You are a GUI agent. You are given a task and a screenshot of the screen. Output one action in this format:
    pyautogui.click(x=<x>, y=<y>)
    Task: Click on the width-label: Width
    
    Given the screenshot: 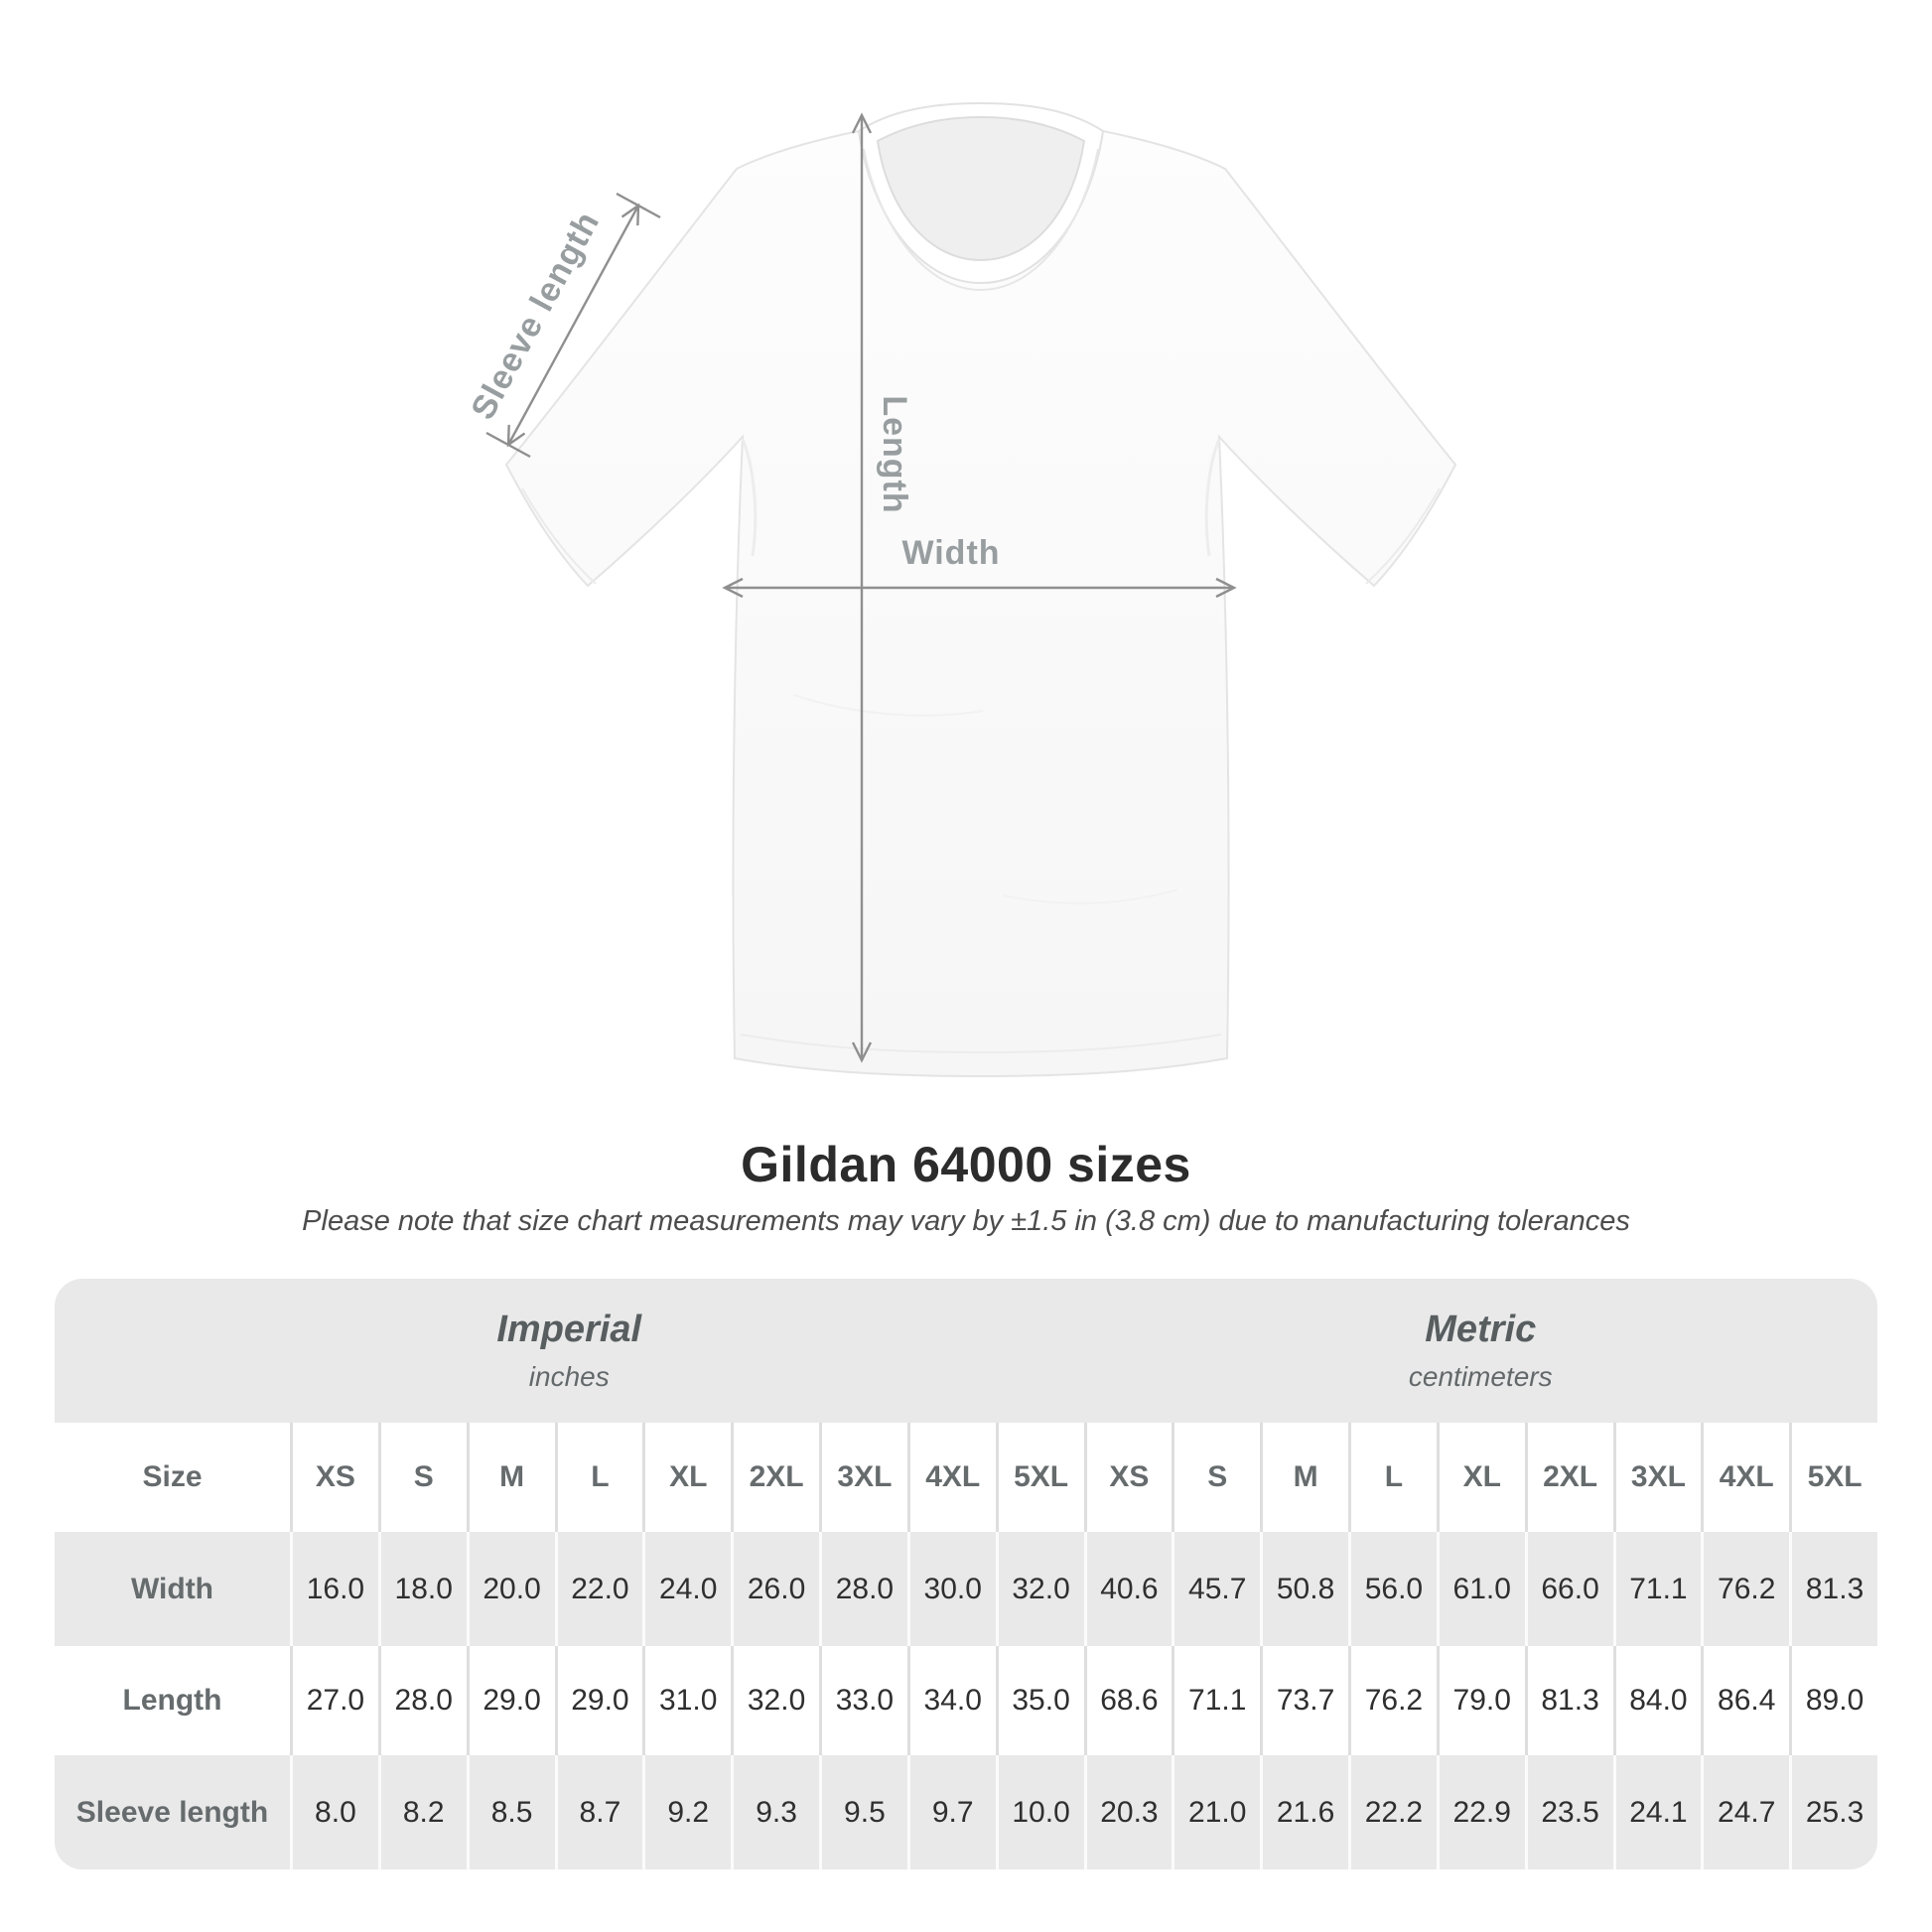 What is the action you would take?
    pyautogui.click(x=951, y=553)
    